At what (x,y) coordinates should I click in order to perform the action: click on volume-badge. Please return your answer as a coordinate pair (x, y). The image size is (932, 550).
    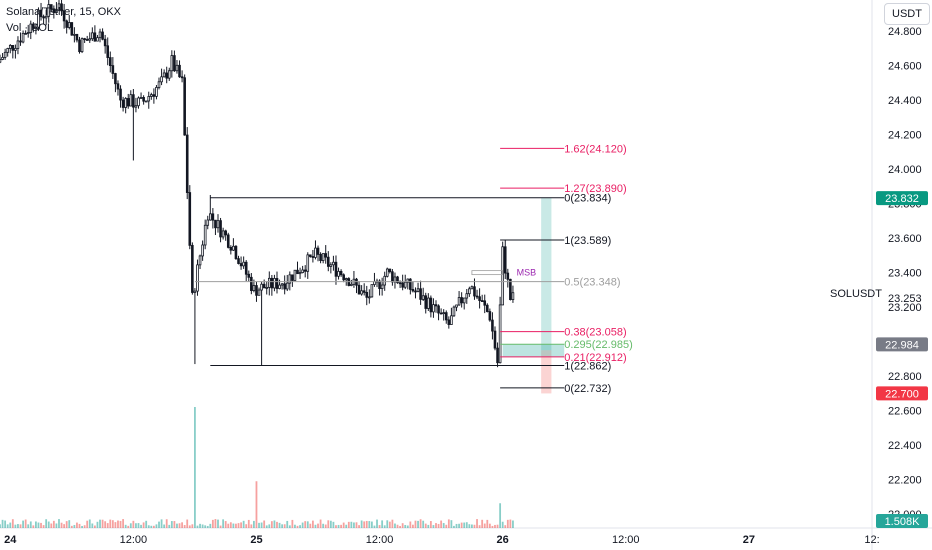
    Looking at the image, I should click on (902, 521).